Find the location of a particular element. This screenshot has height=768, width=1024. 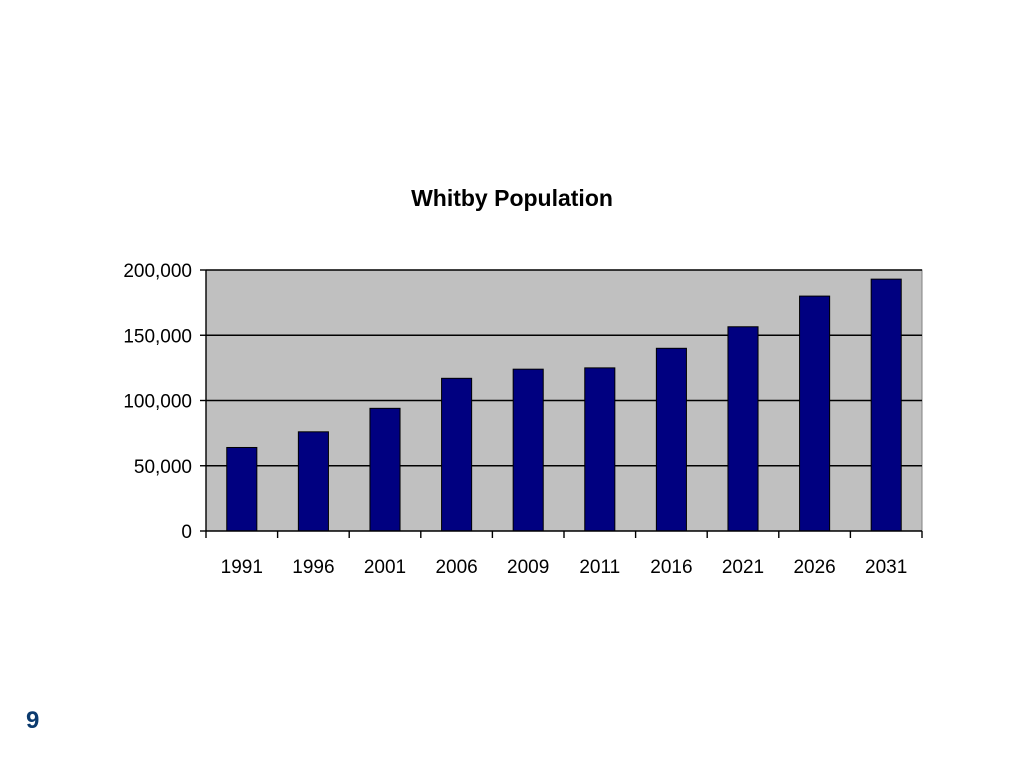

y-tick-label-100000: 100,000 is located at coordinates (157, 402).